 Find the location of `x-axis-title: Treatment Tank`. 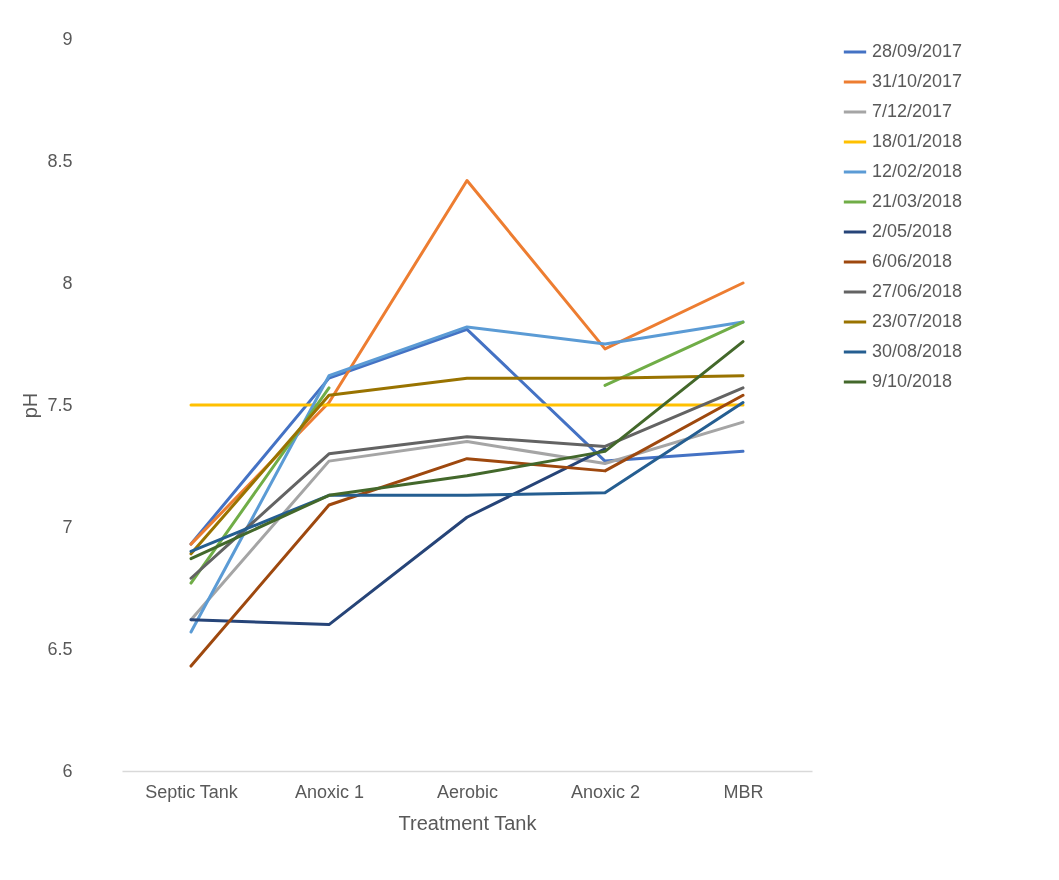

x-axis-title: Treatment Tank is located at coordinates (468, 822).